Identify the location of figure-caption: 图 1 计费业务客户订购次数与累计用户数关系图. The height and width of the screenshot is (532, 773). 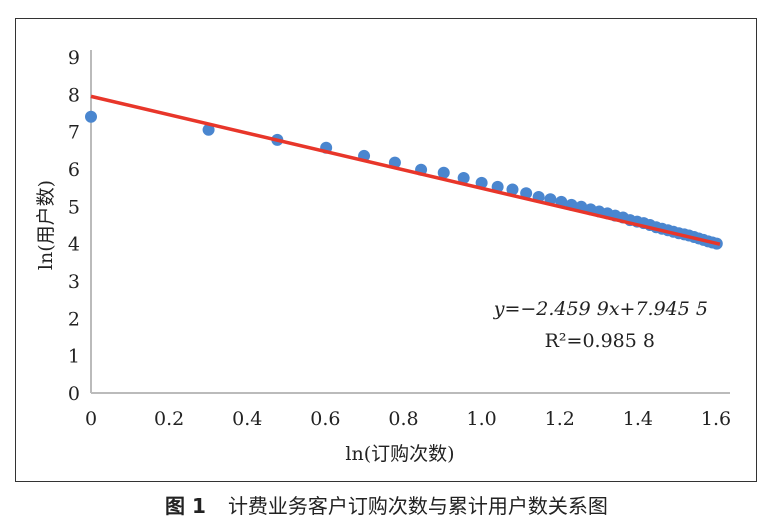
(386, 504).